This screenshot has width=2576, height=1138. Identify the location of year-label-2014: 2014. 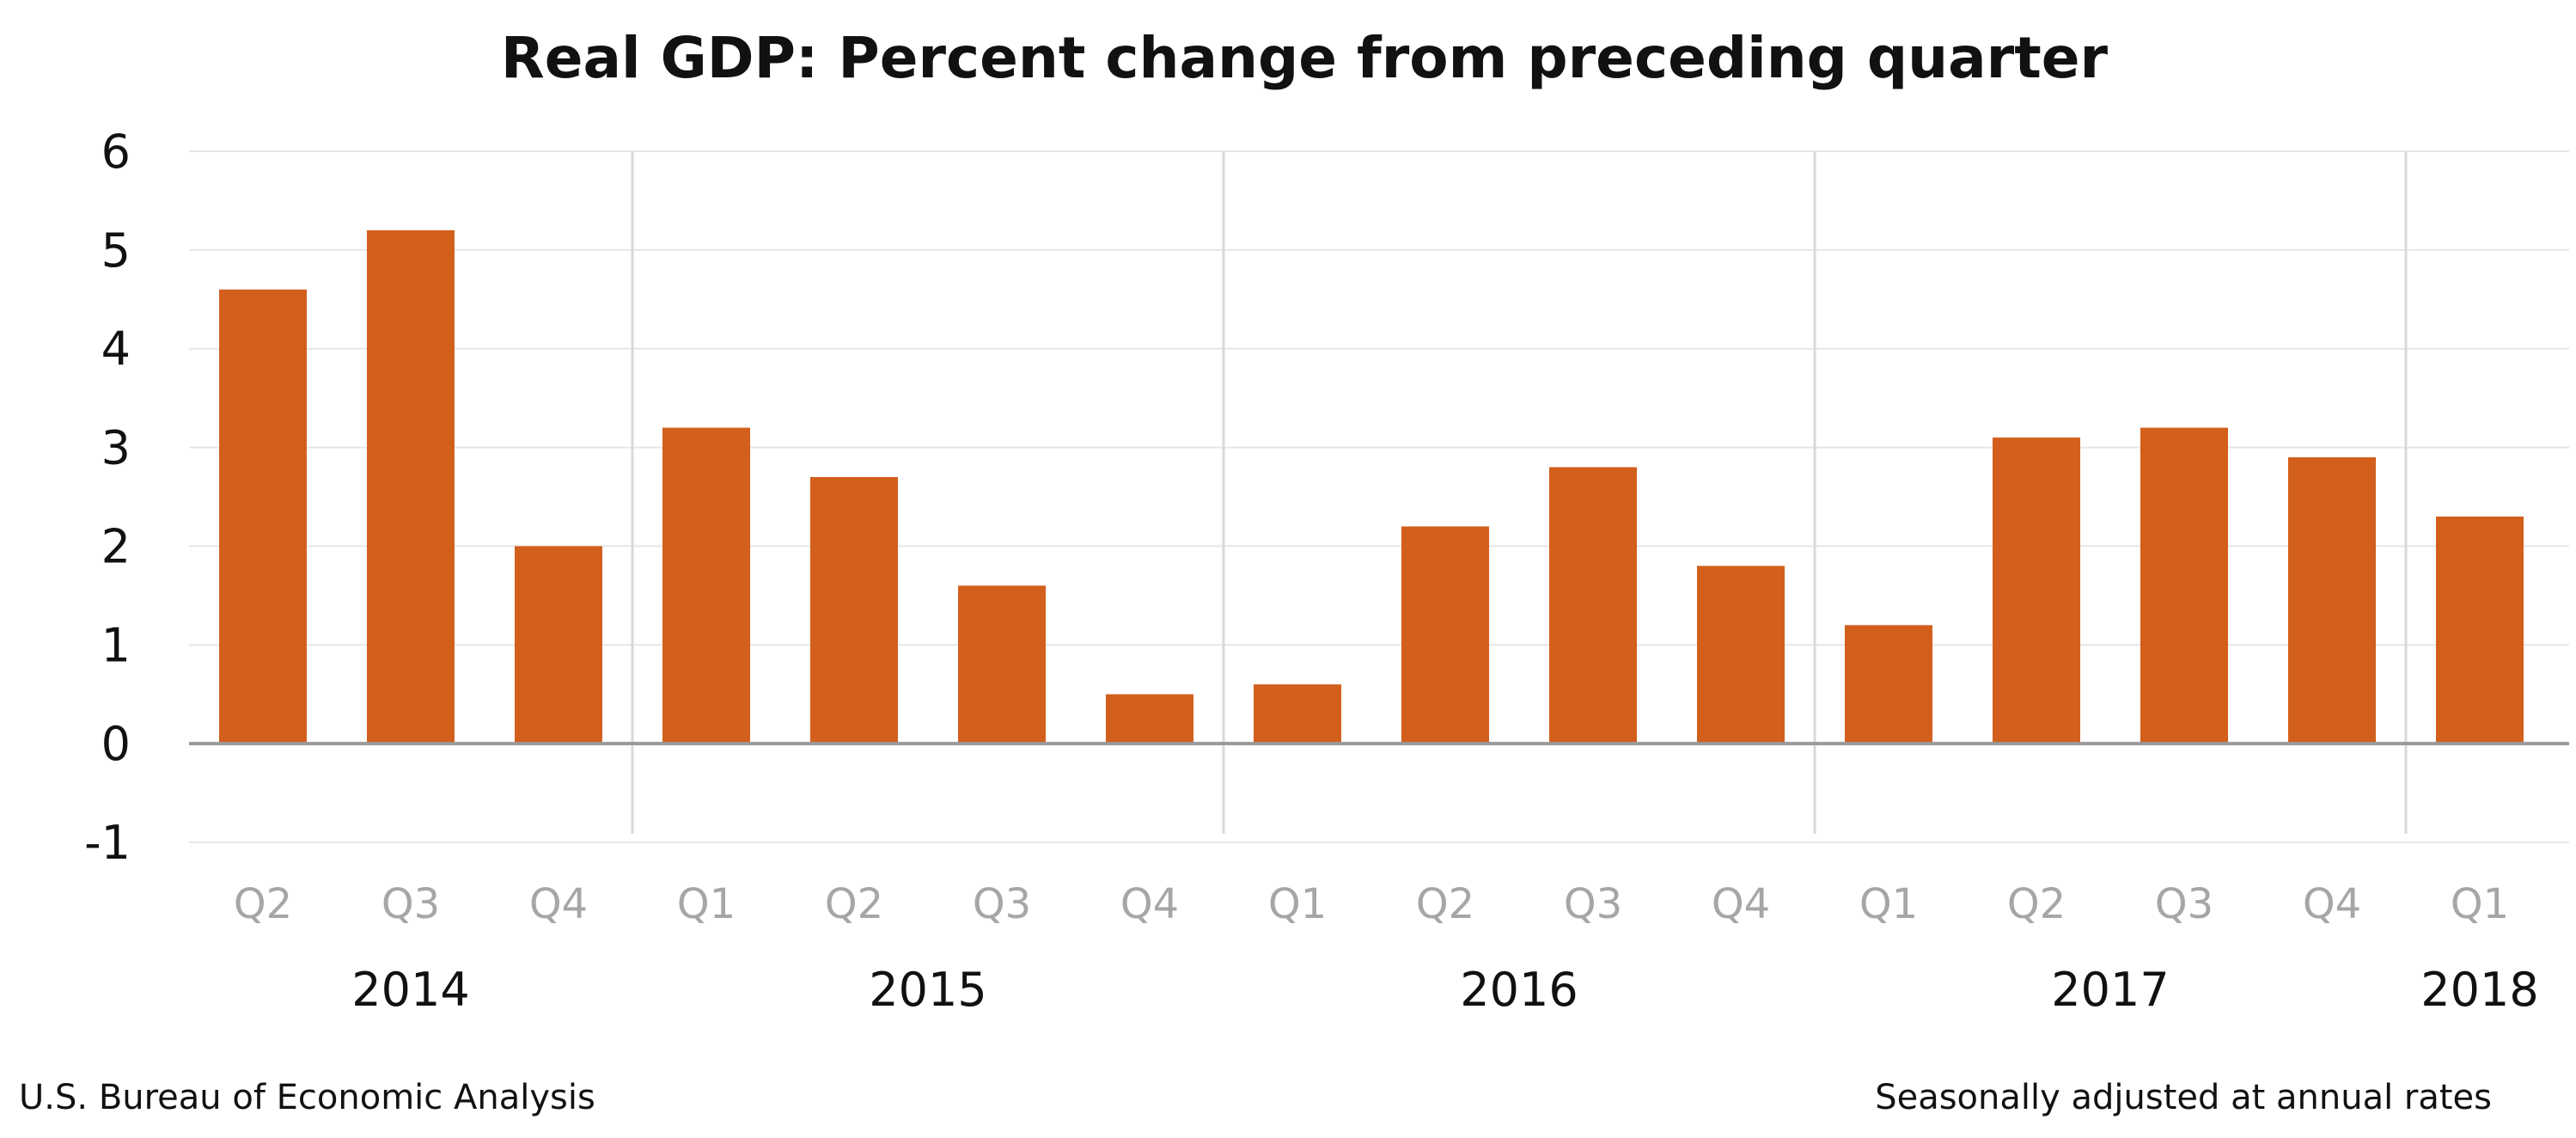
(410, 990).